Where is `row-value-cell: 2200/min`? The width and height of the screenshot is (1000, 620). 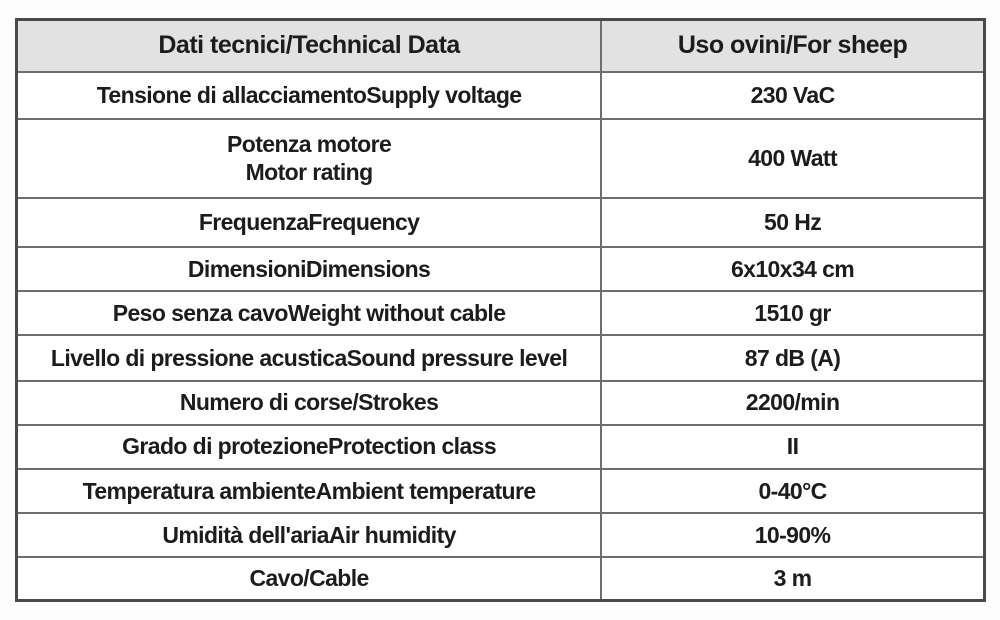 row-value-cell: 2200/min is located at coordinates (793, 402).